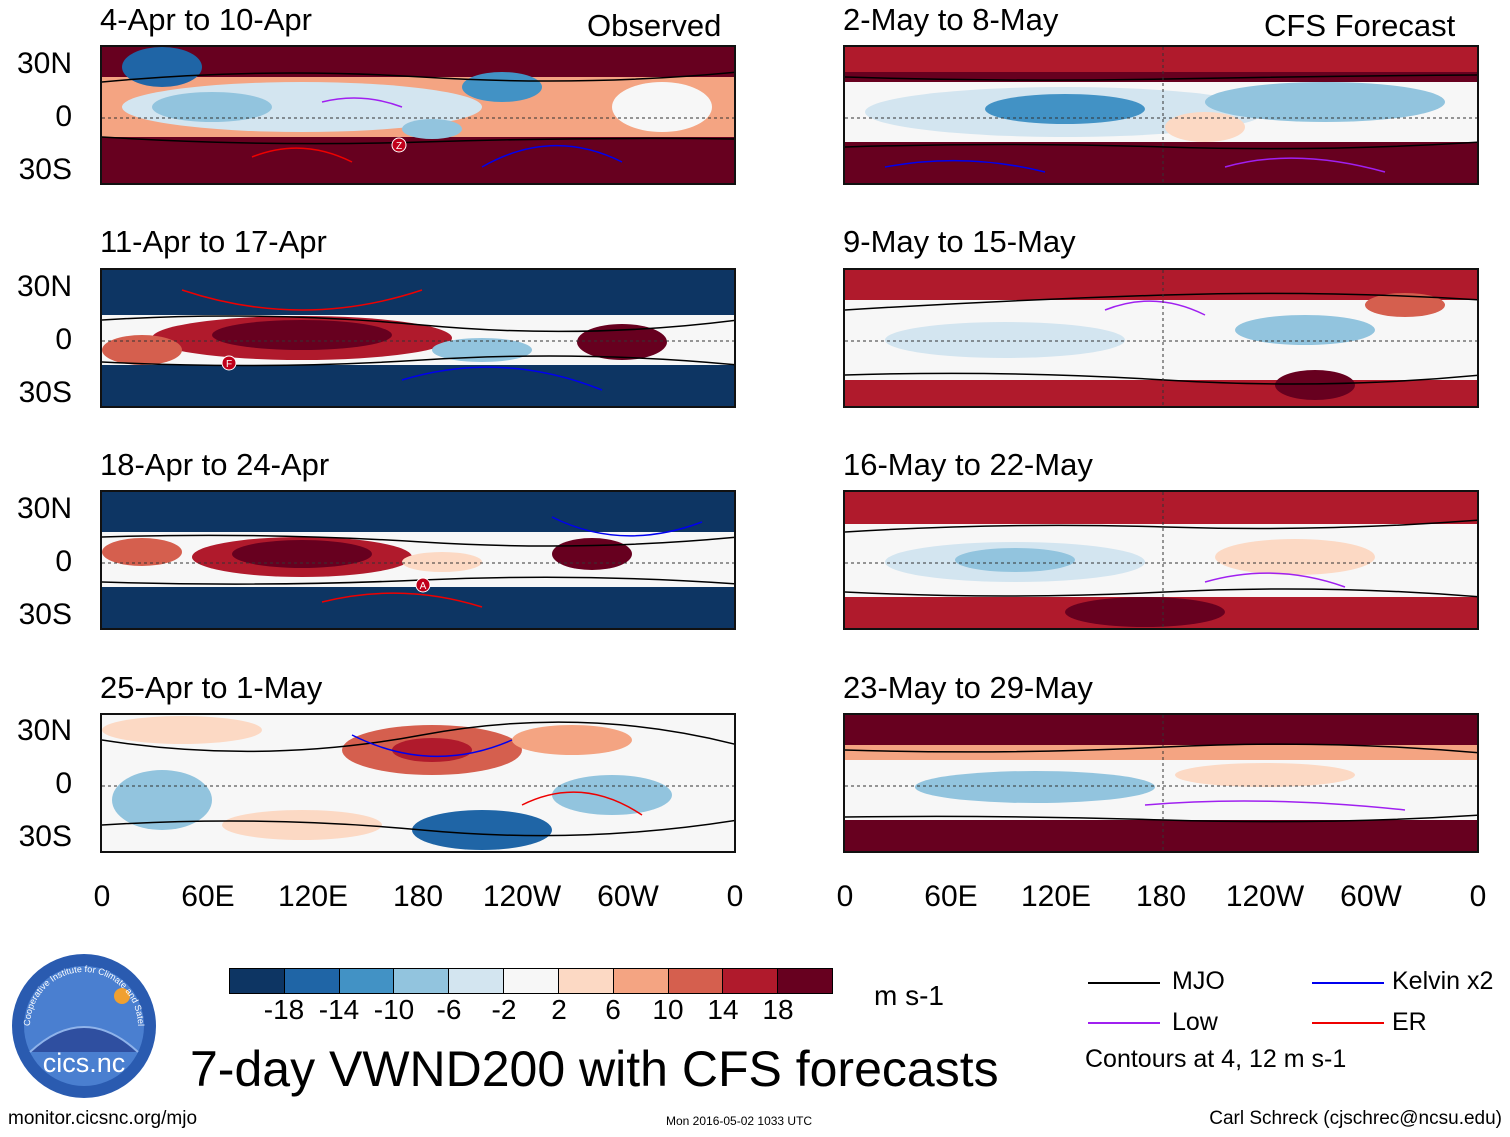 The width and height of the screenshot is (1510, 1137). Describe the element at coordinates (654, 25) in the screenshot. I see `observed-tag: Observed` at that location.